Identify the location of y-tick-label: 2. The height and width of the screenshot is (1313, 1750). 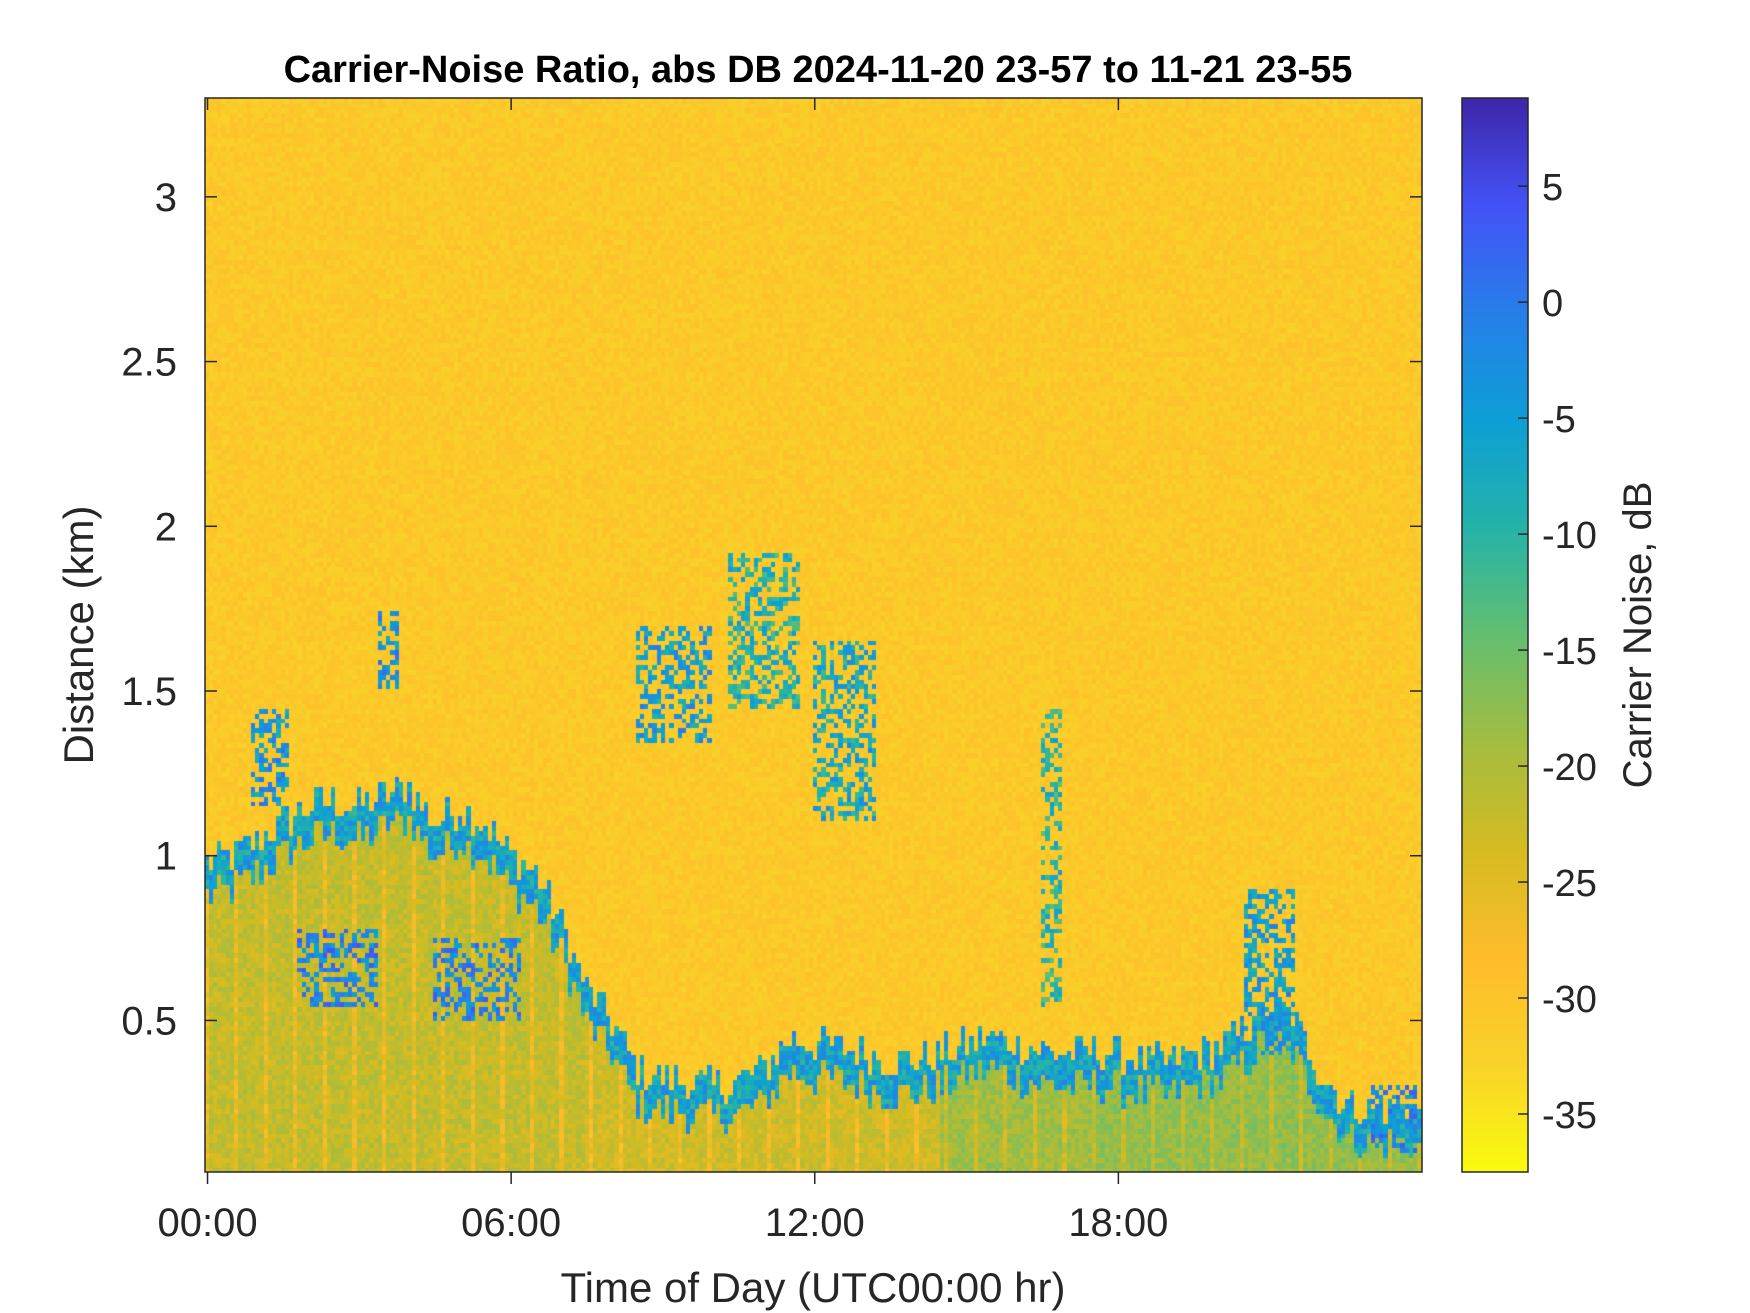
(166, 527).